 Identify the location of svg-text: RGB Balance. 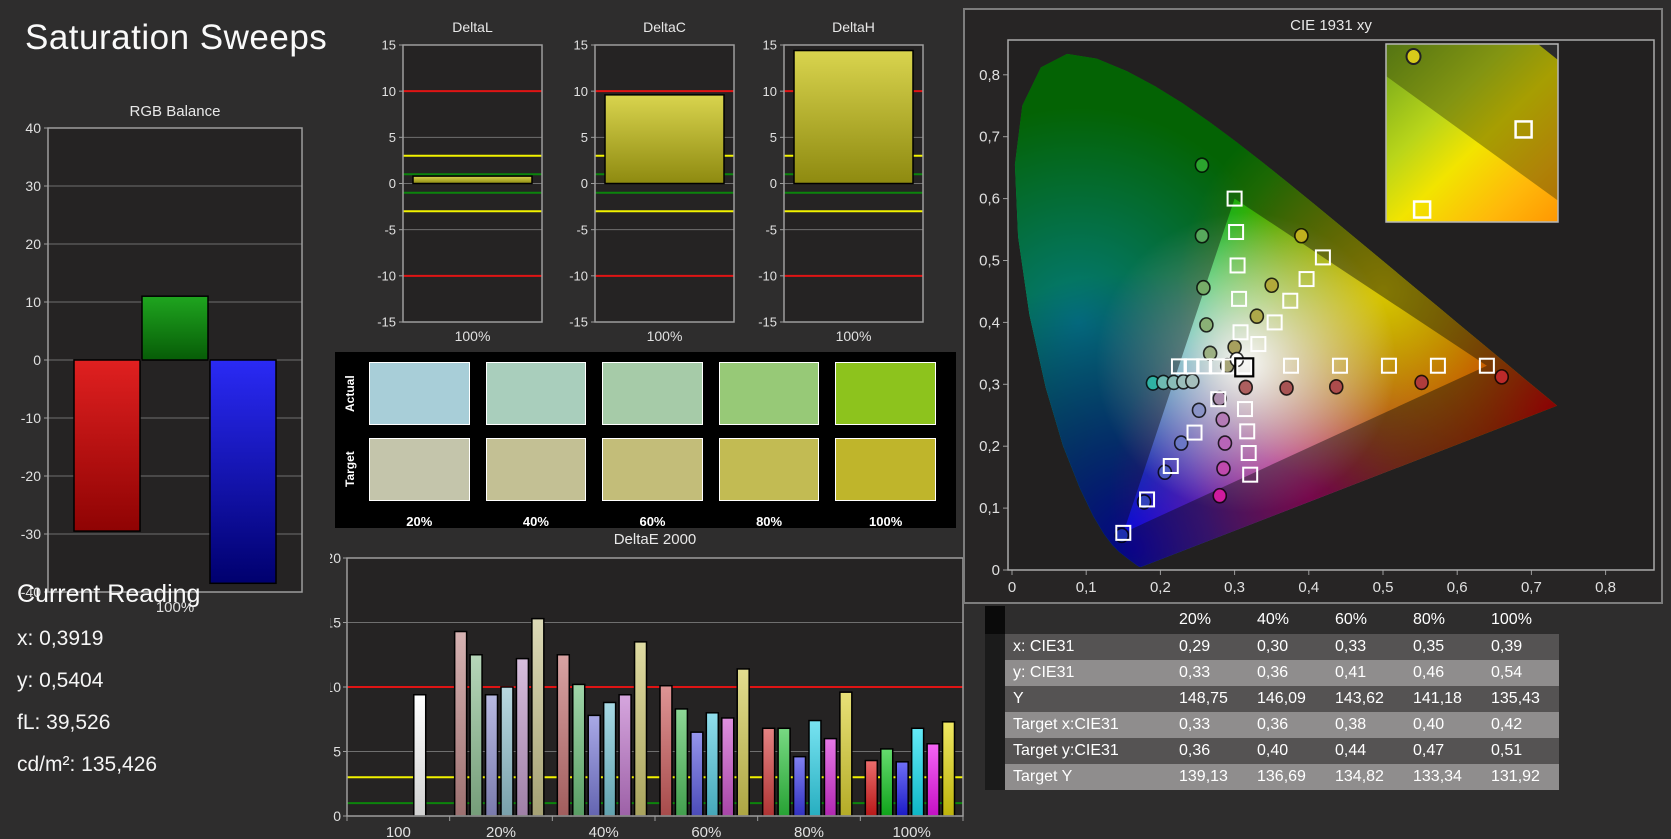
(175, 111).